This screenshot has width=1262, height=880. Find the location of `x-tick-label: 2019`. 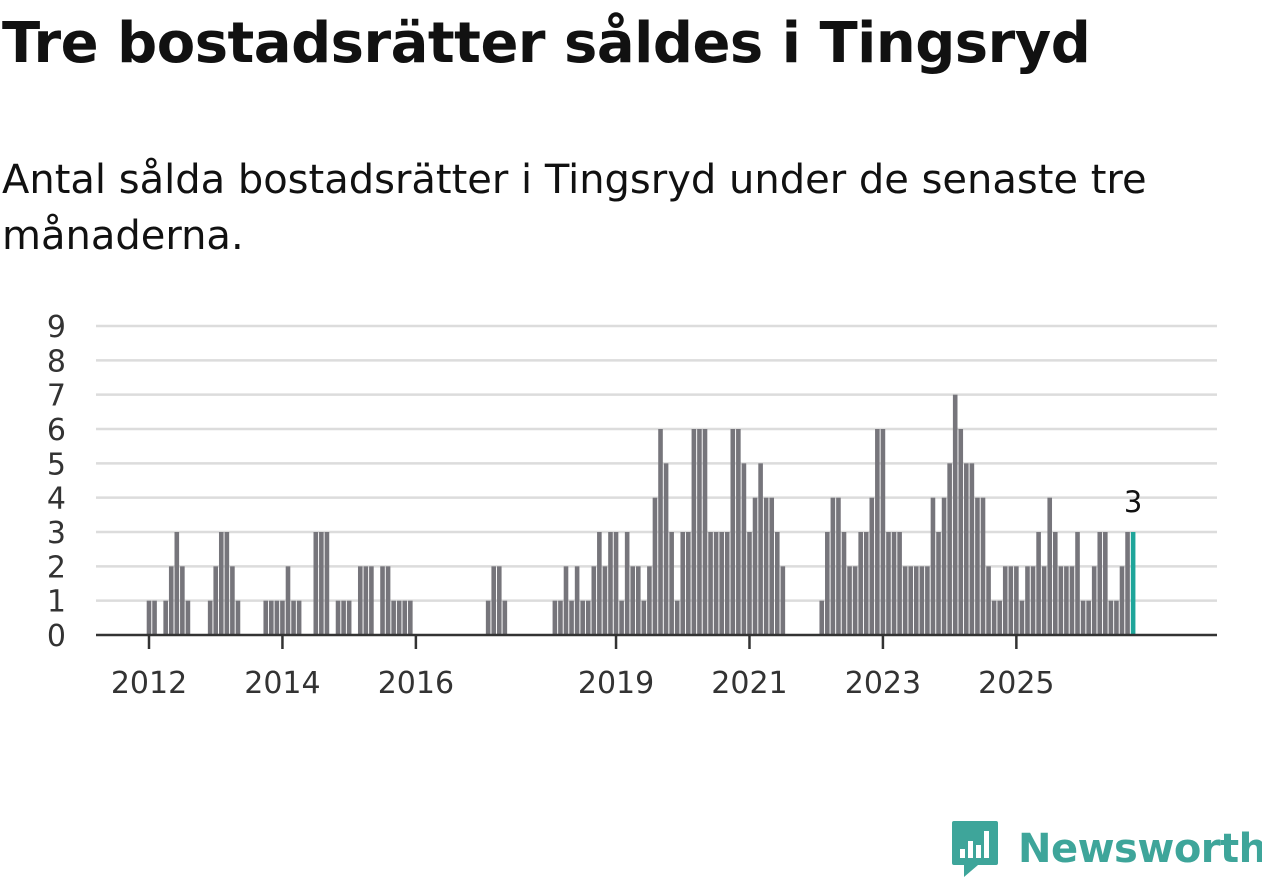

x-tick-label: 2019 is located at coordinates (616, 683).